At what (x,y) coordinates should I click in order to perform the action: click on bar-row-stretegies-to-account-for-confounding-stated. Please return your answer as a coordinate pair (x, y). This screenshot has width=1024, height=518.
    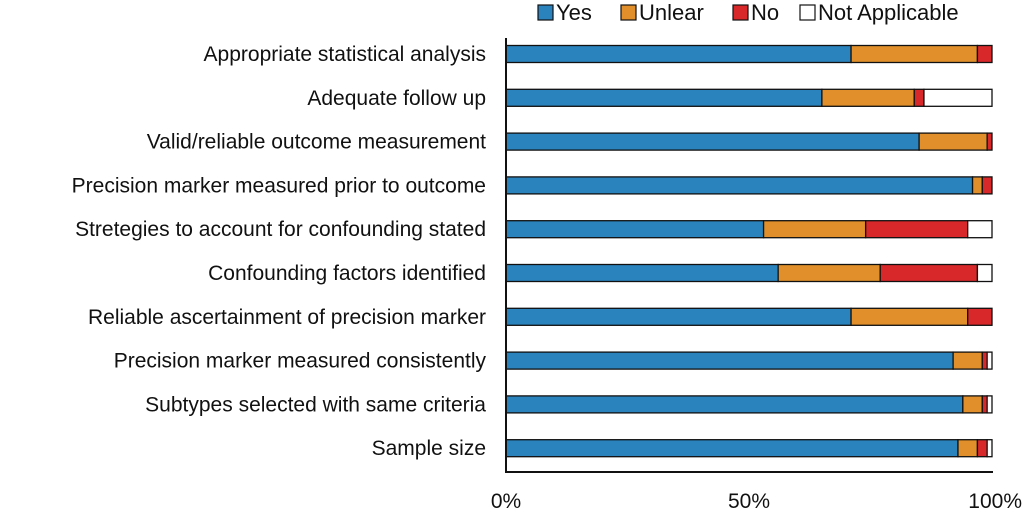
    Looking at the image, I should click on (749, 229).